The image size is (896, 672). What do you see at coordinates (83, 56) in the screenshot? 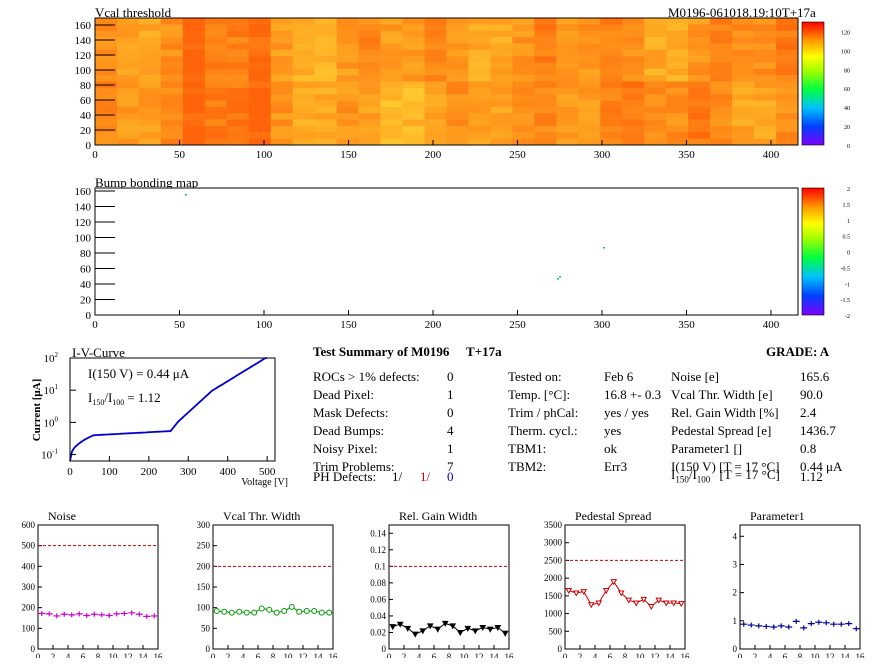
I see `vcal-ytick: 120` at bounding box center [83, 56].